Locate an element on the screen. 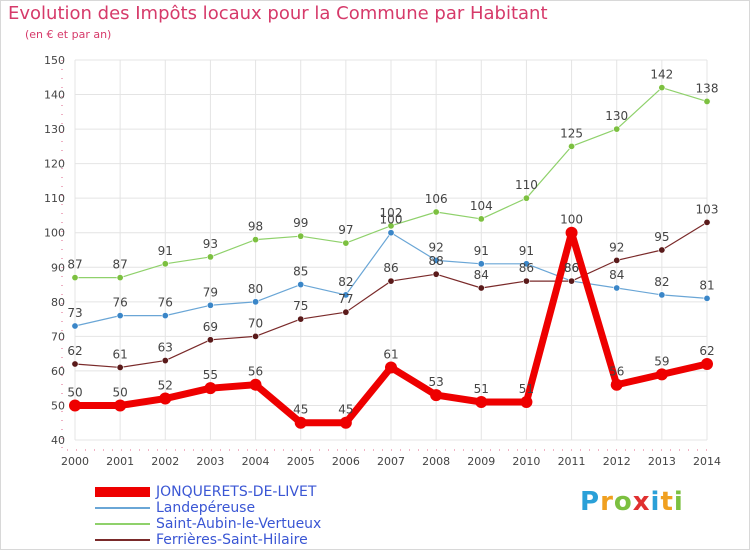 The image size is (750, 550). logo-letter: t is located at coordinates (667, 502).